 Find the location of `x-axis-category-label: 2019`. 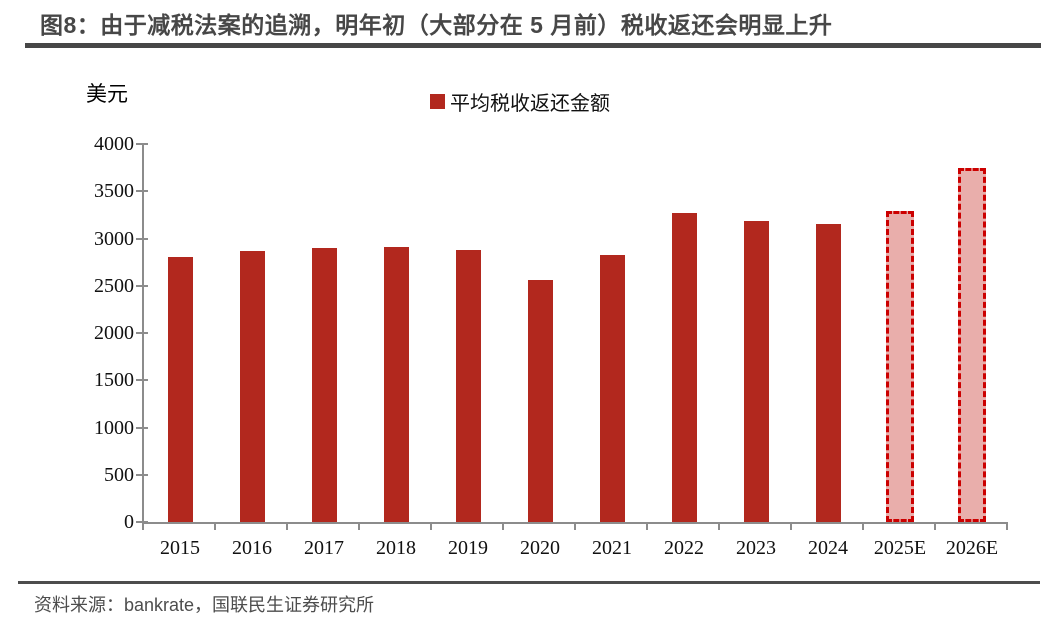

x-axis-category-label: 2019 is located at coordinates (468, 548).